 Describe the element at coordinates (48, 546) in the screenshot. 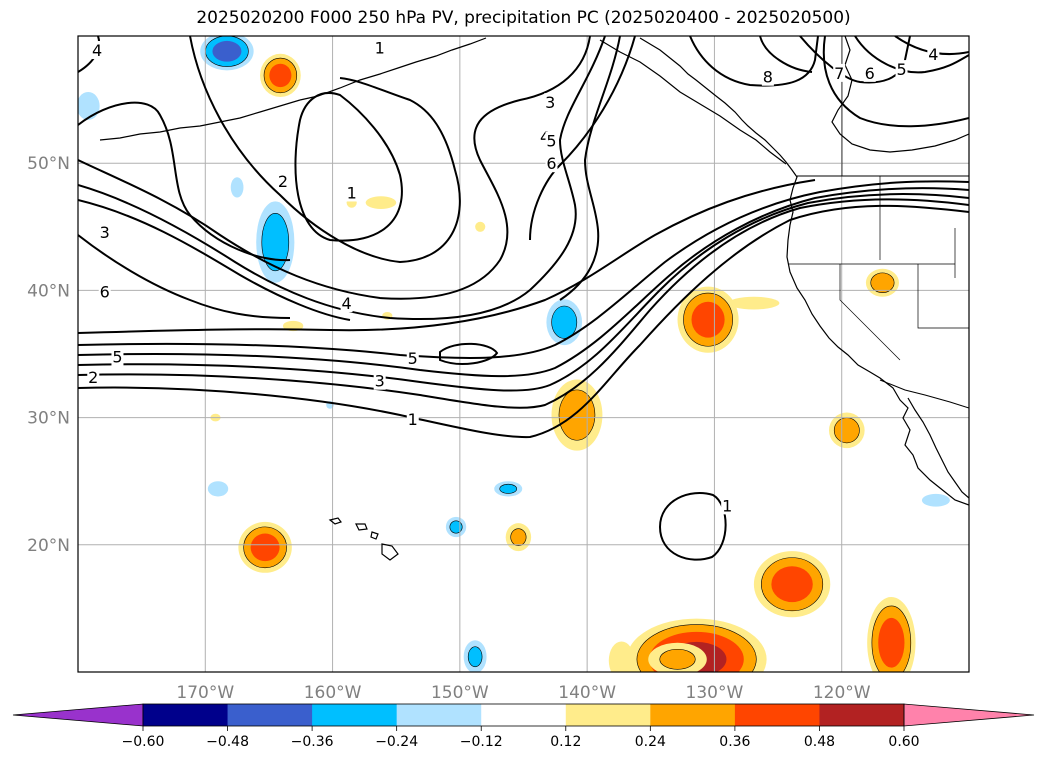

I see `latitude-label: 20°N` at that location.